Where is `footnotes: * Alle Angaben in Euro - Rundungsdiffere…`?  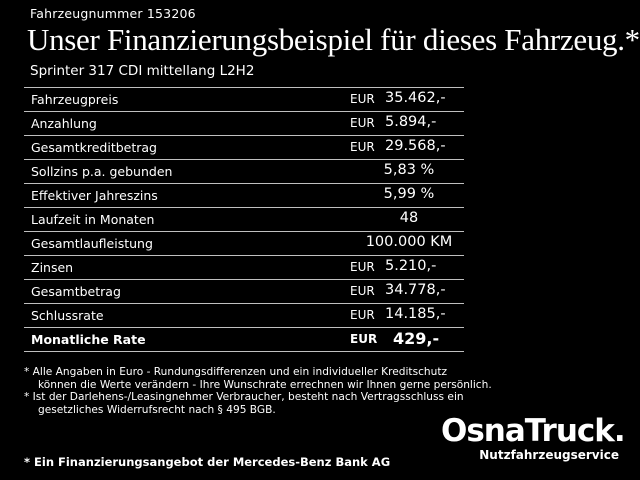
footnotes: * Alle Angaben in Euro - Rundungsdiffere… is located at coordinates (258, 391).